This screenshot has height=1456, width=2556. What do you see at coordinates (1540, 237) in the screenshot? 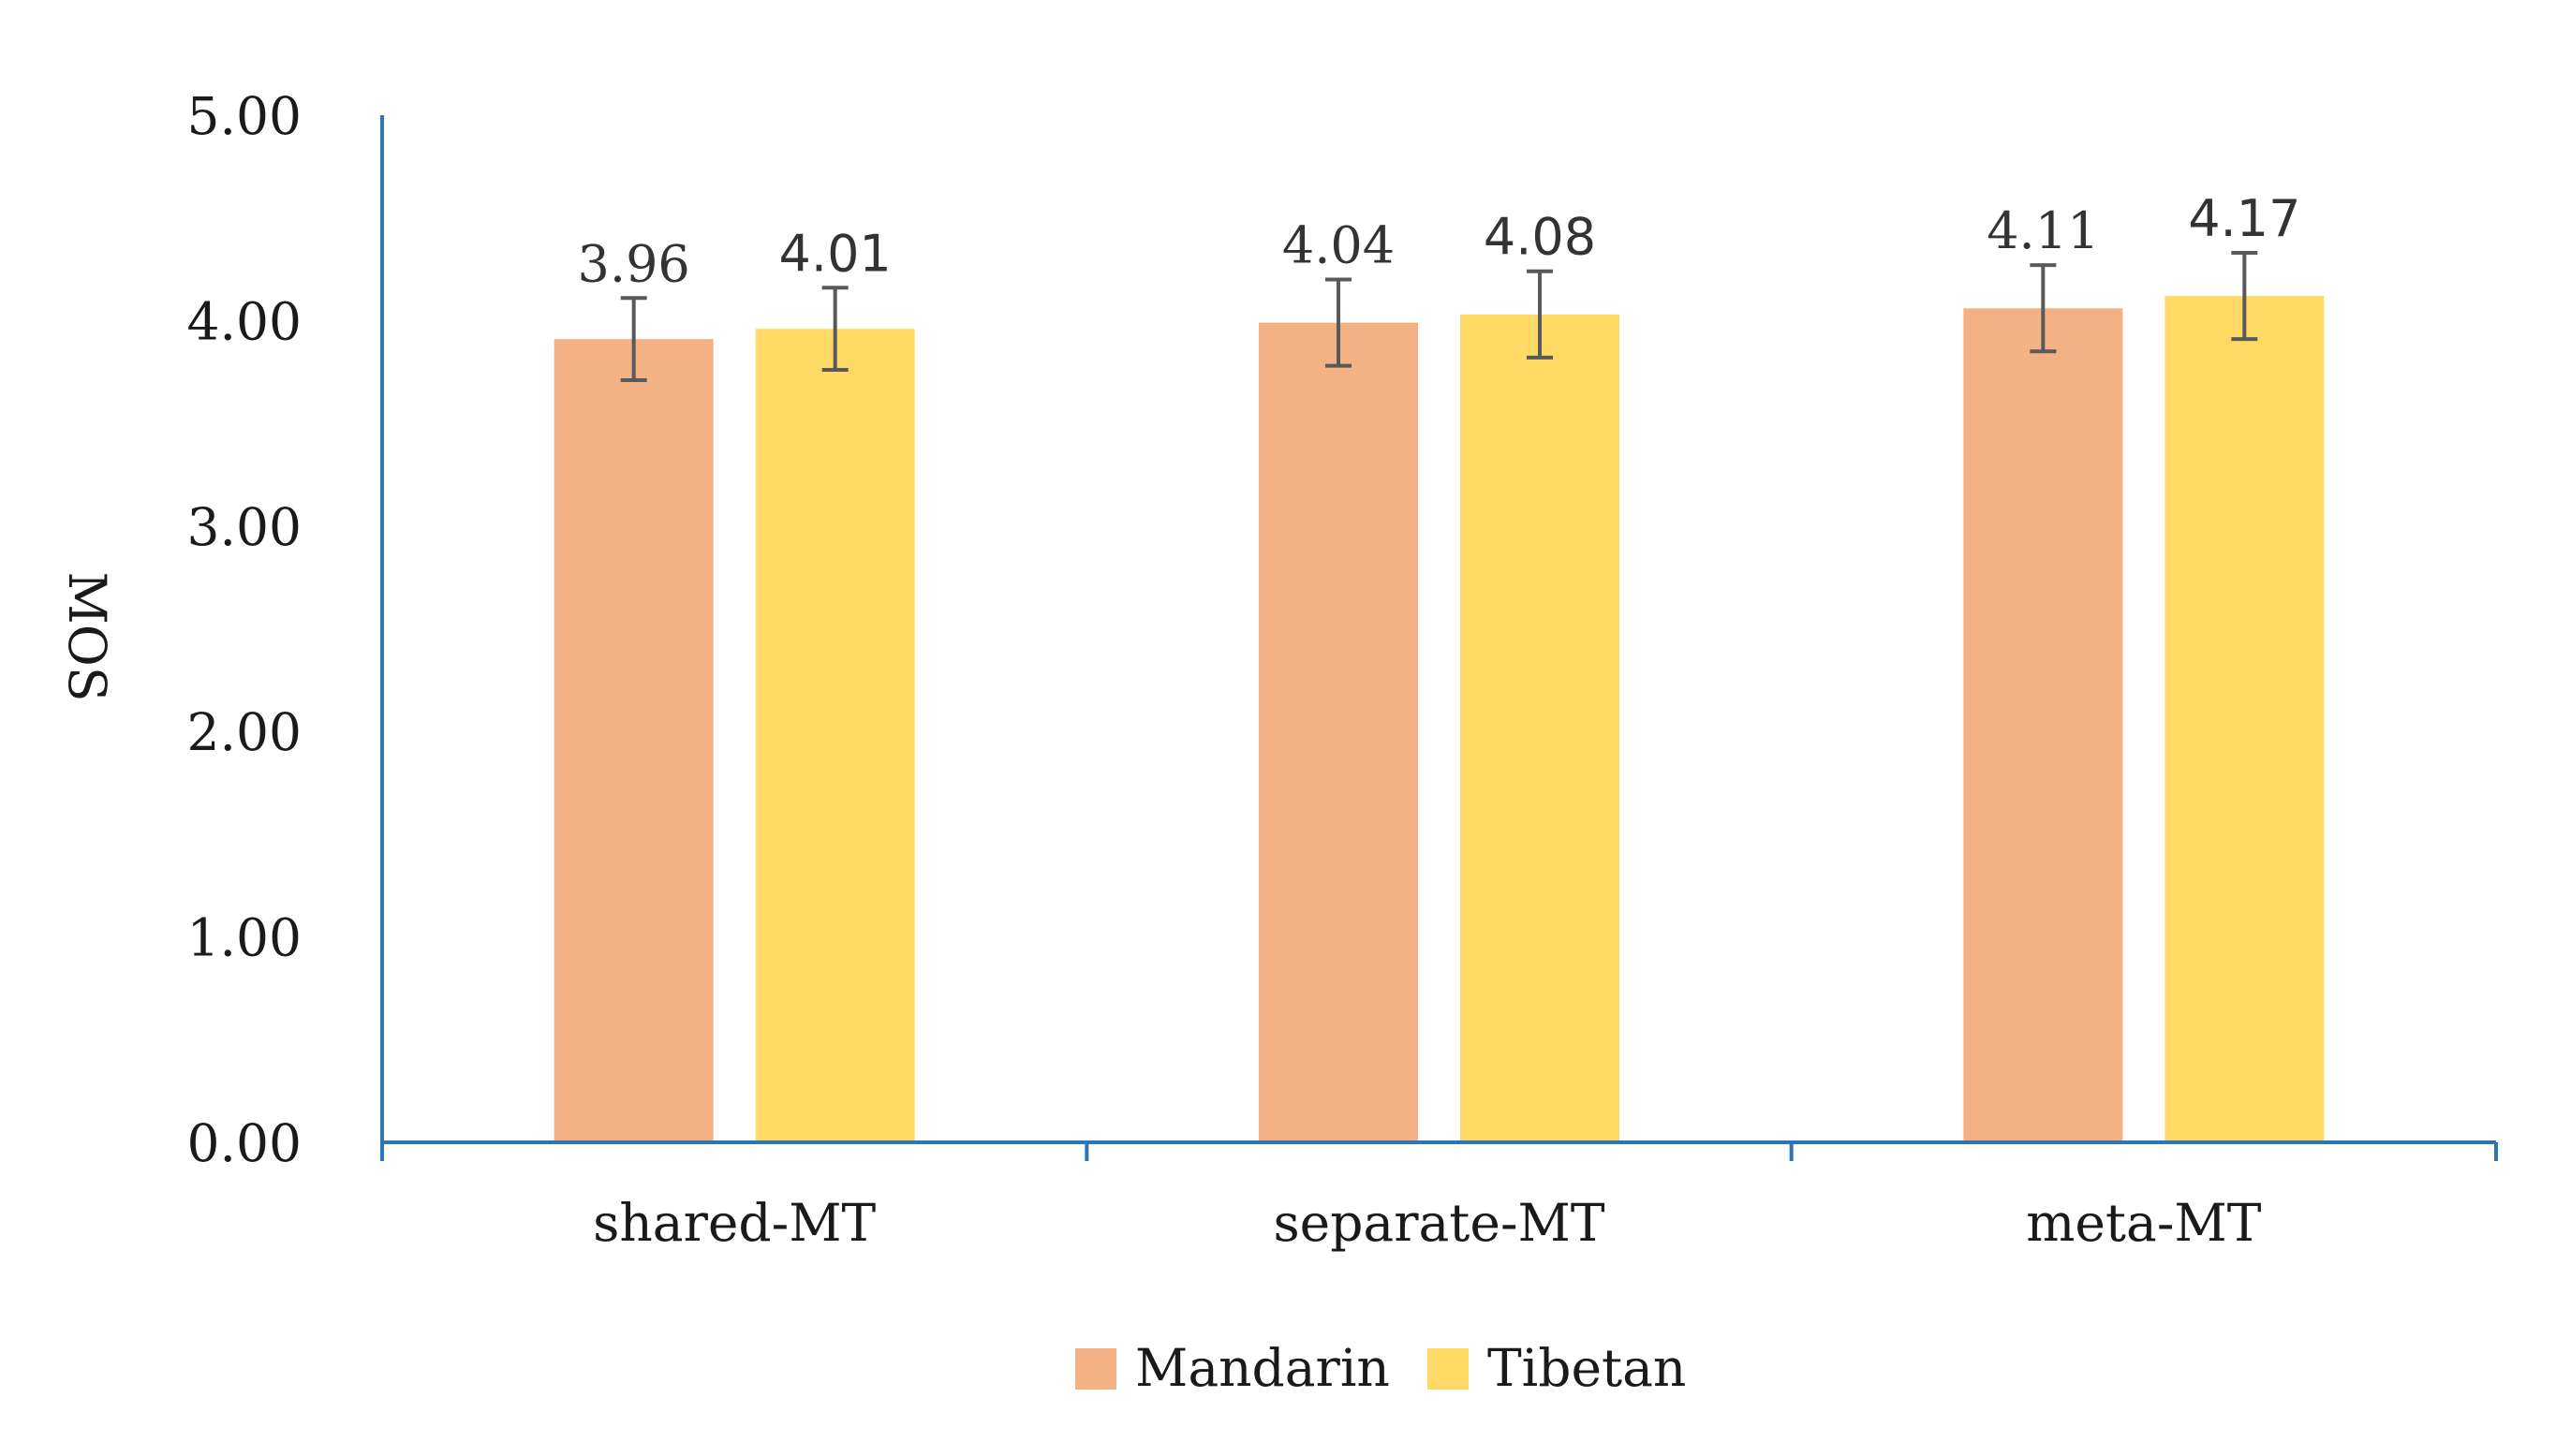
I see `data-label-tibetan-separate-MT: 4.08` at bounding box center [1540, 237].